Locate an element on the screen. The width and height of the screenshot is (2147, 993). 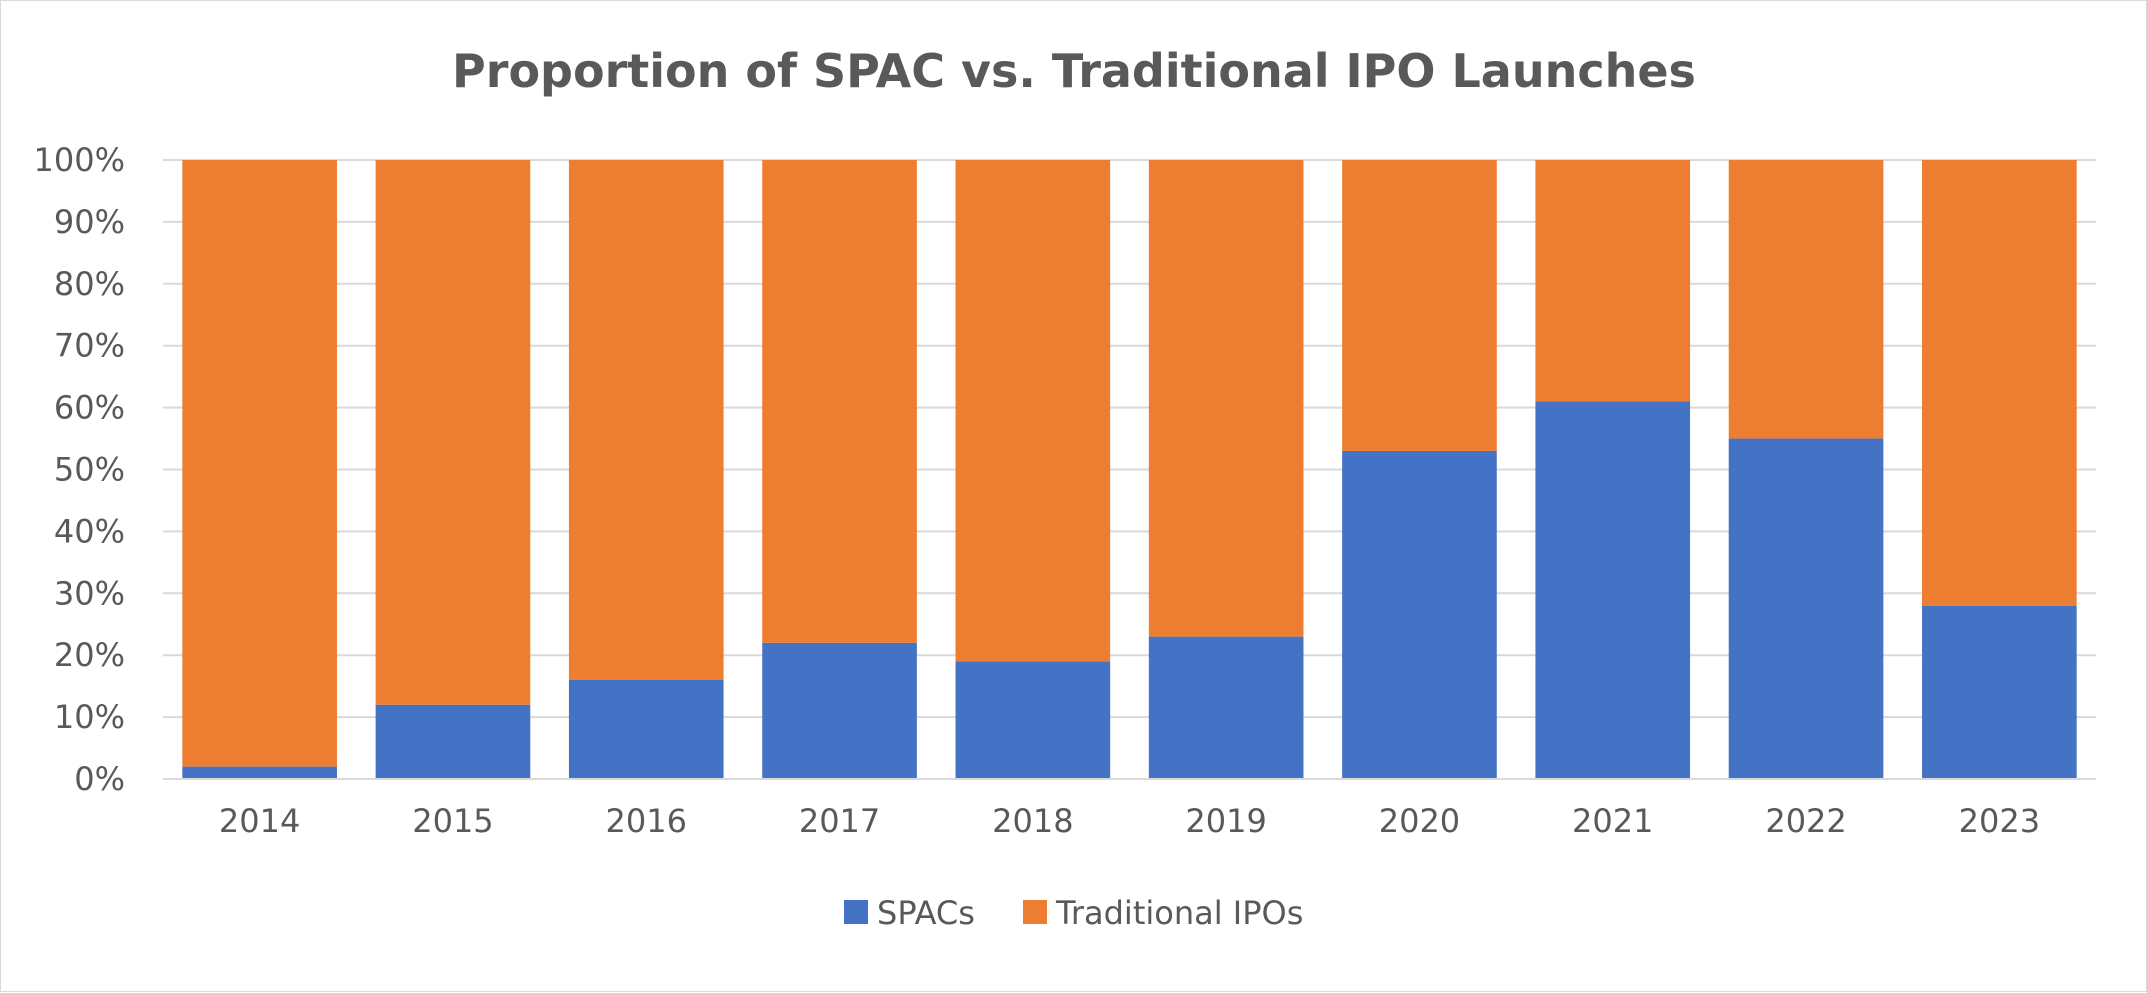
bar-traditional-ipos-2023 is located at coordinates (1999, 383).